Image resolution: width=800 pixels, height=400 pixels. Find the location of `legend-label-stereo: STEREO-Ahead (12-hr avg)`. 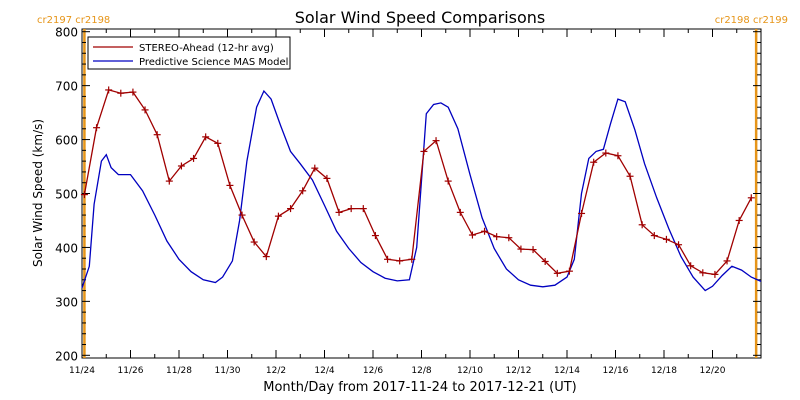

legend-label-stereo: STEREO-Ahead (12-hr avg) is located at coordinates (206, 48).